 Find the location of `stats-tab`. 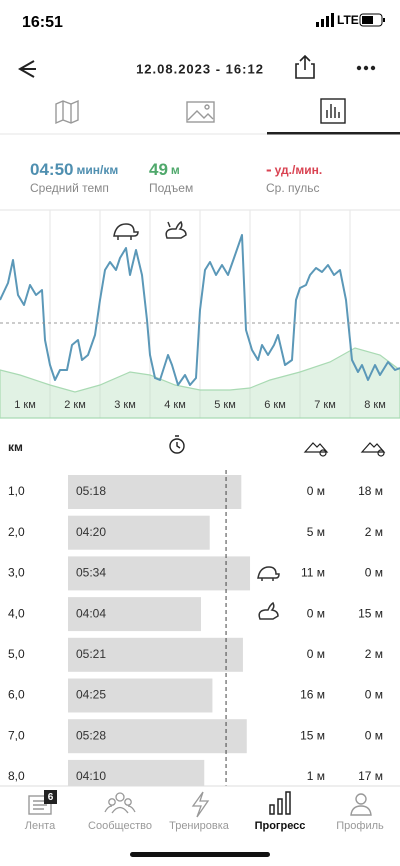

stats-tab is located at coordinates (333, 111).